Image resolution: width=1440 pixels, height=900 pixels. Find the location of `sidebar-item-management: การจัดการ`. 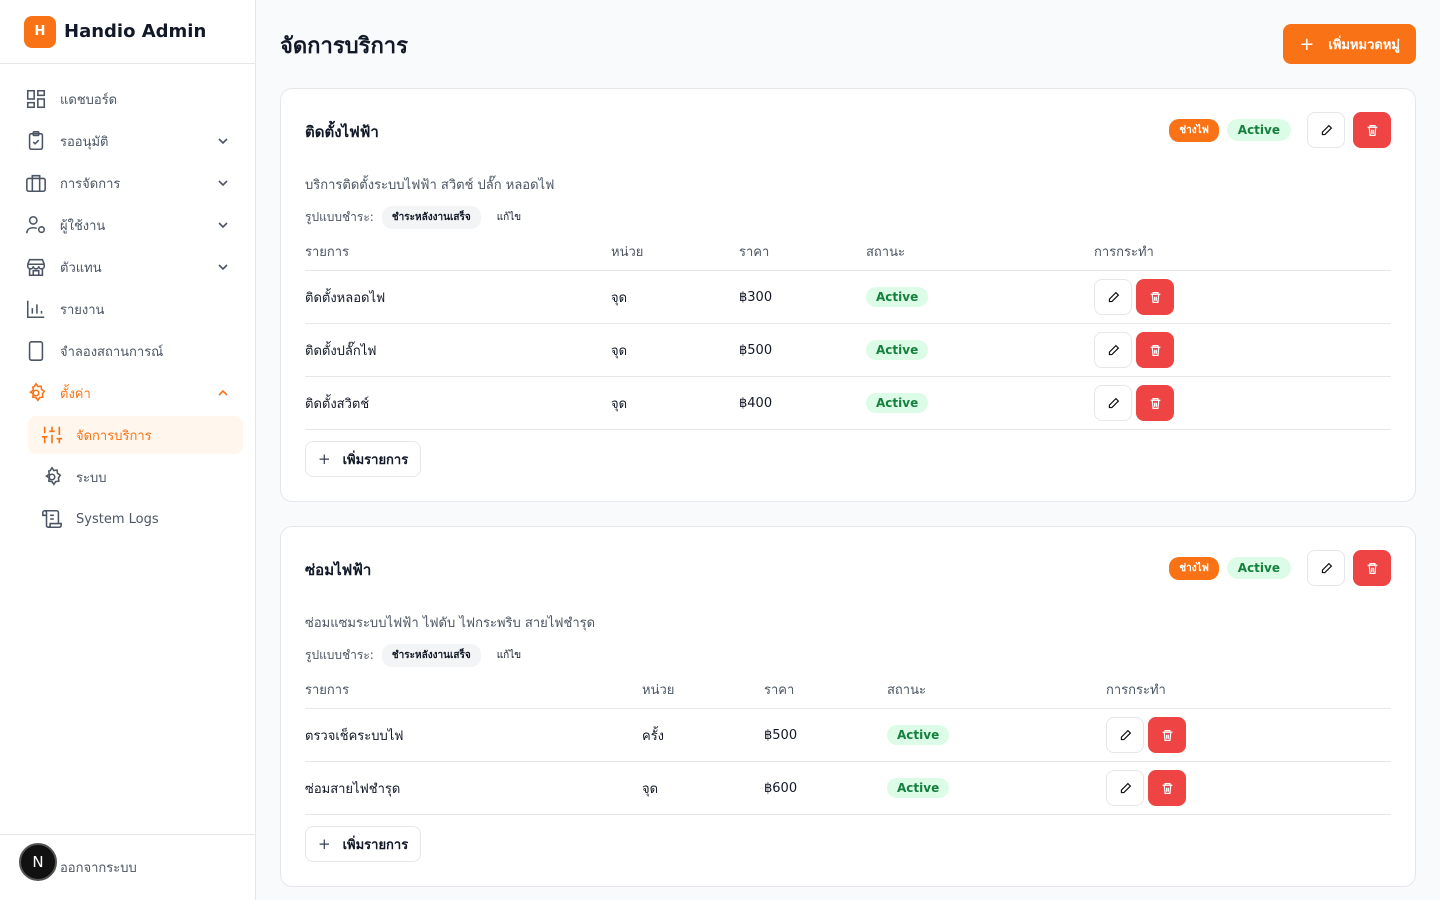

sidebar-item-management: การจัดการ is located at coordinates (127, 183).